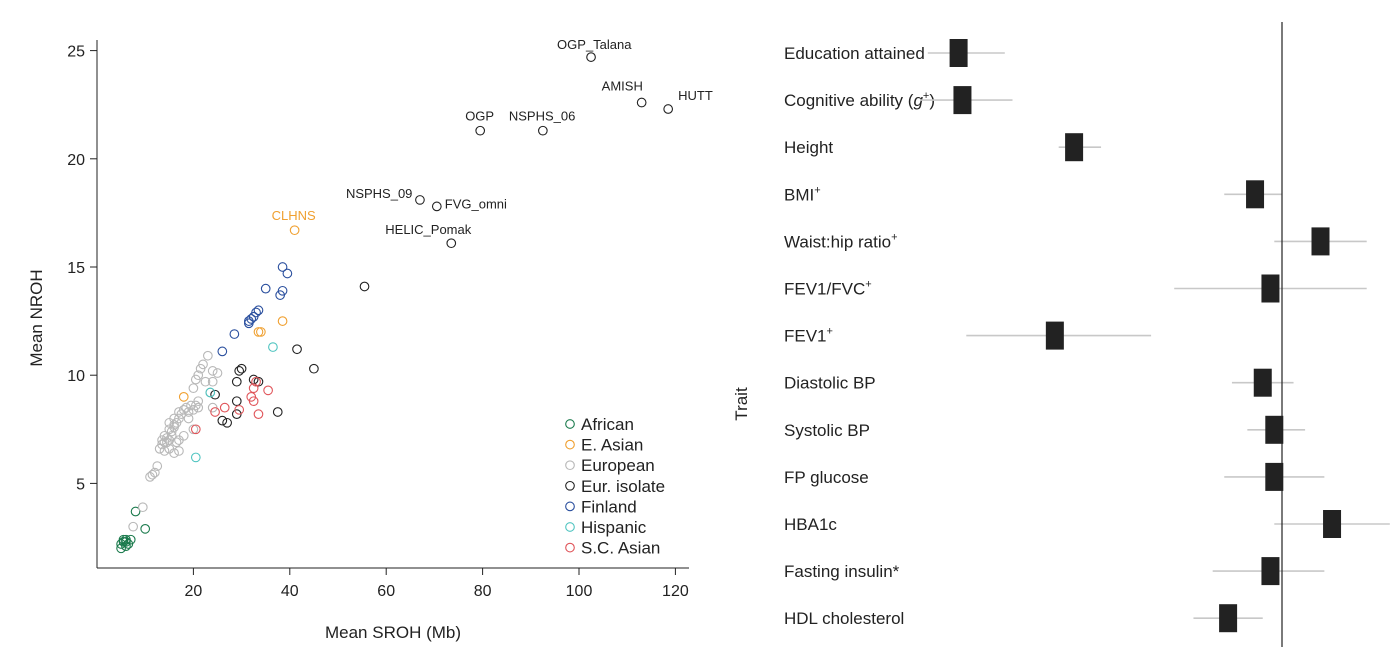 The height and width of the screenshot is (647, 1400). What do you see at coordinates (841, 241) in the screenshot?
I see `forest-trait-label: Waist:hip ratio+` at bounding box center [841, 241].